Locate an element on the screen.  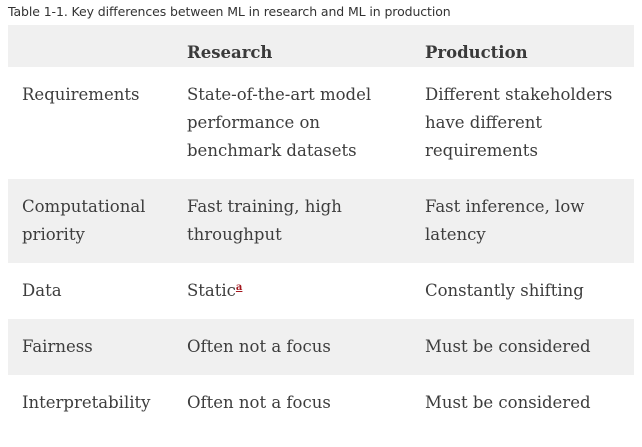
production-cell: Constantly shifting is located at coordinates (504, 290).